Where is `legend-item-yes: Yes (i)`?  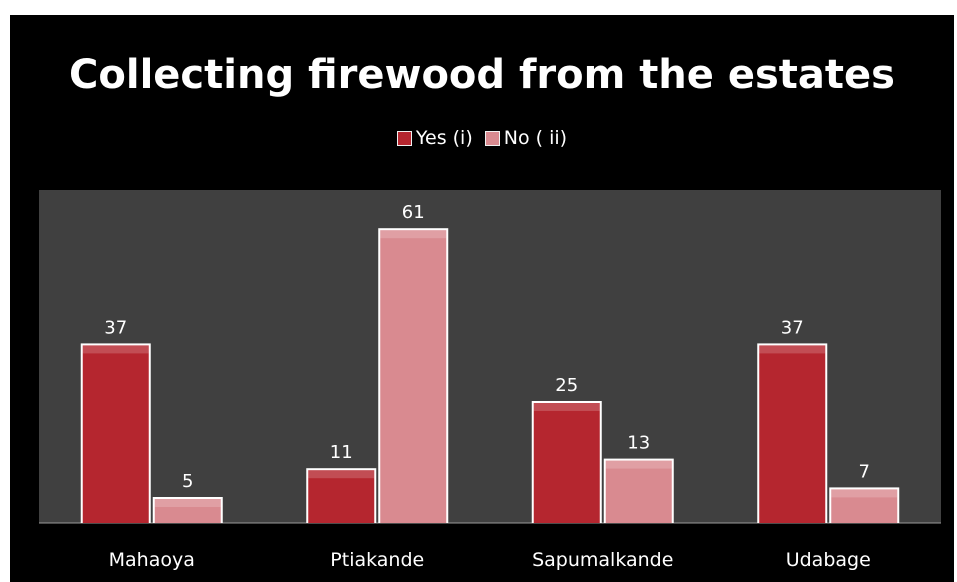 legend-item-yes: Yes (i) is located at coordinates (434, 138).